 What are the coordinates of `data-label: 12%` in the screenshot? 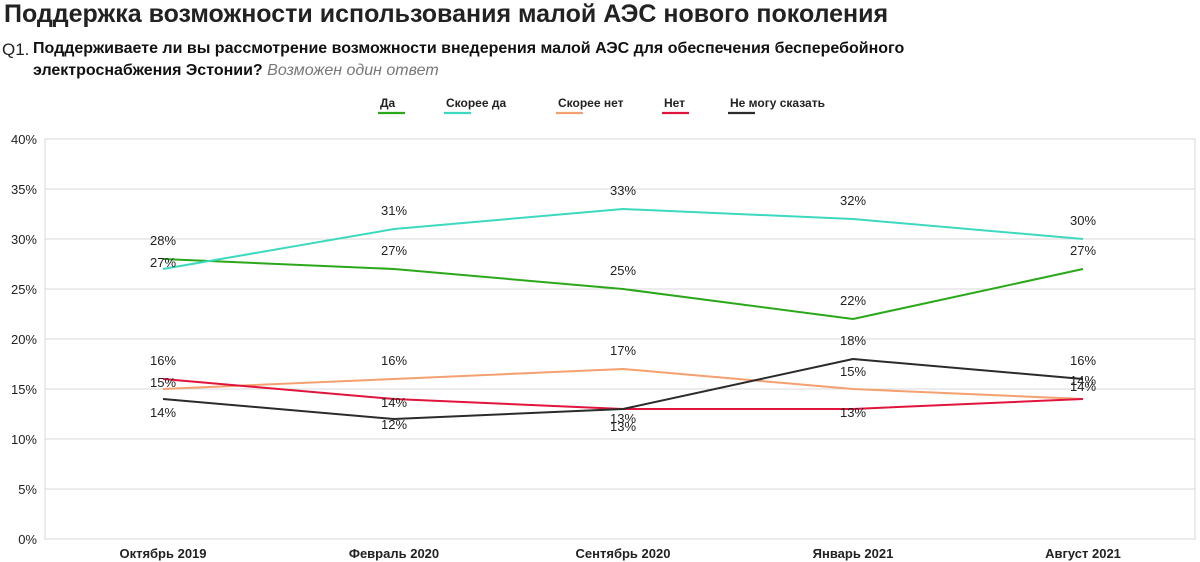 It's located at (394, 424).